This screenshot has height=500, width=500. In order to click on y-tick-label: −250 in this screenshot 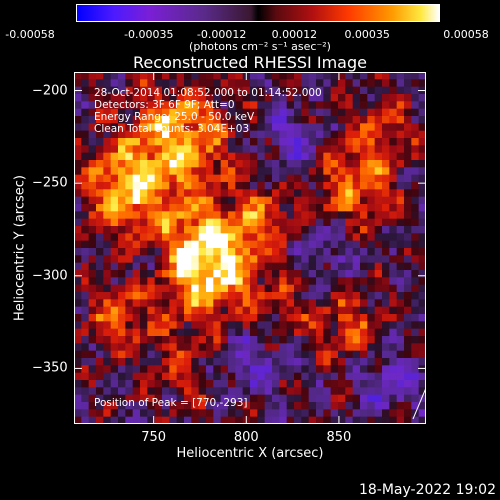, I will do `click(50, 183)`.